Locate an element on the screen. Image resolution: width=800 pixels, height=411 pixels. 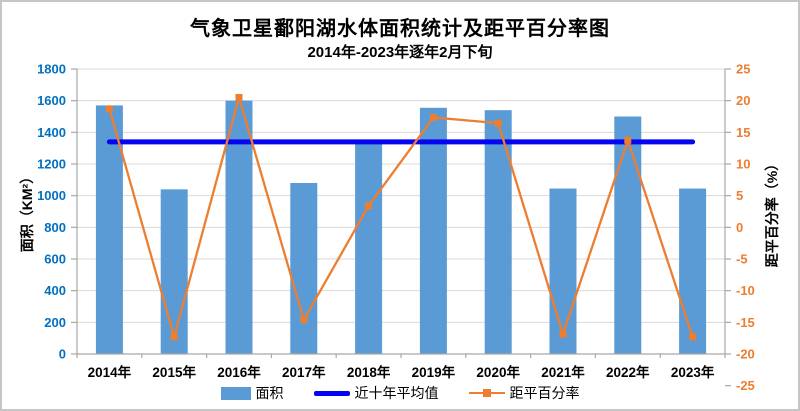
right-tick-label: -5 is located at coordinates (742, 258).